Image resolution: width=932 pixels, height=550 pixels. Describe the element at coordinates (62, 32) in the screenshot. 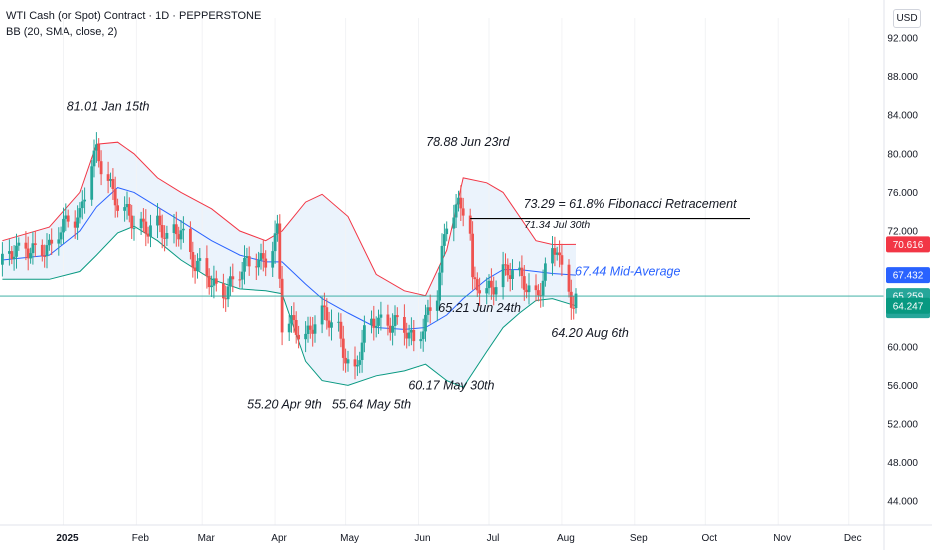

I see `indicator-legend: BB (20, SMA, close, 2)` at that location.